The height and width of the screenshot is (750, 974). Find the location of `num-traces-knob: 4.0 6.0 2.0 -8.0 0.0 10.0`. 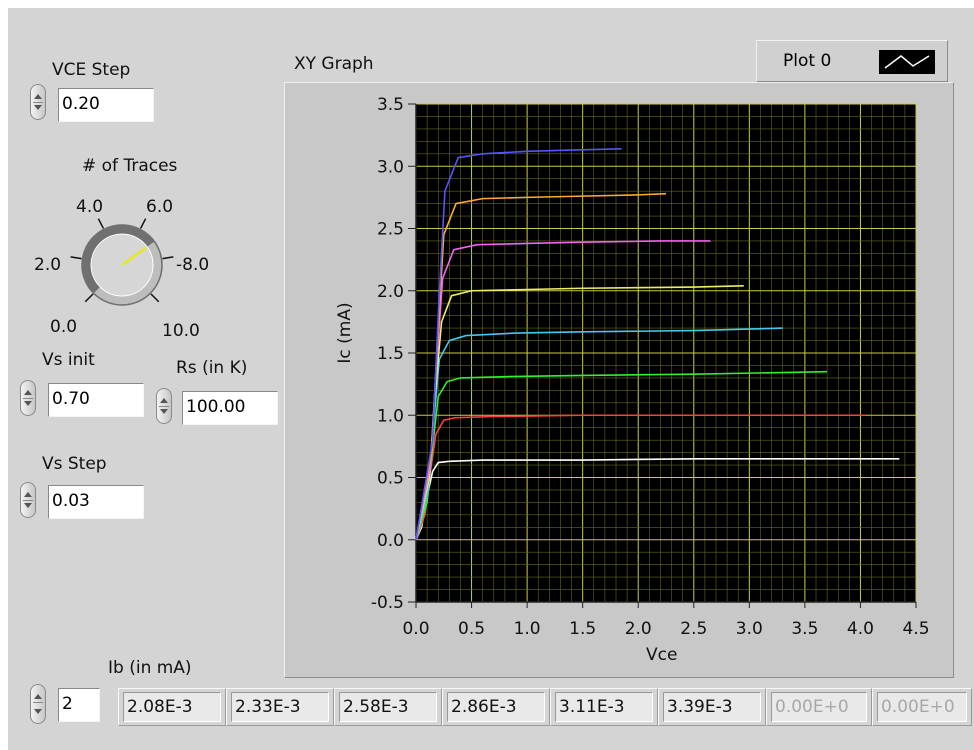

num-traces-knob: 4.0 6.0 2.0 -8.0 0.0 10.0 is located at coordinates (125, 262).